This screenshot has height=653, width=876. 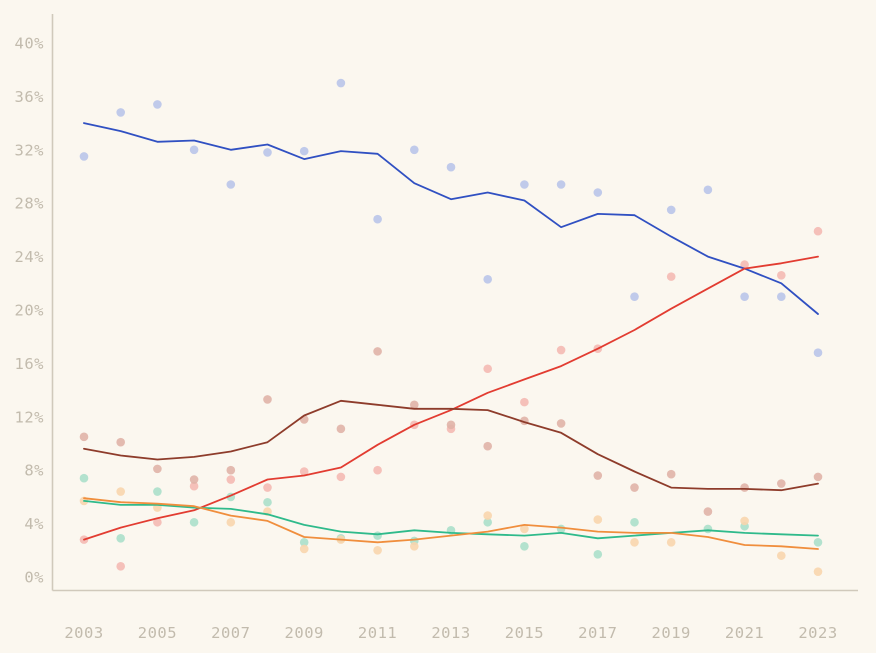 What do you see at coordinates (30, 364) in the screenshot?
I see `y-axis-label: 16%` at bounding box center [30, 364].